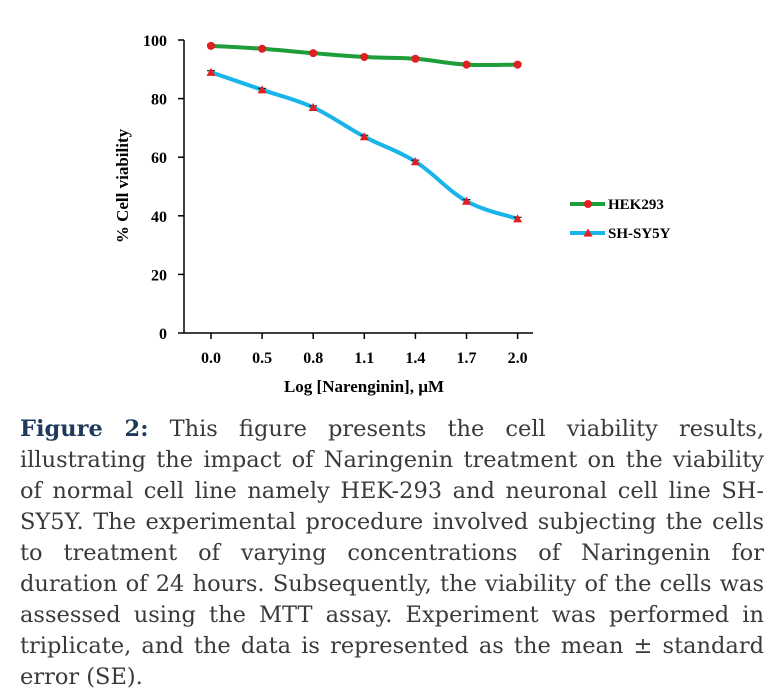  Describe the element at coordinates (364, 358) in the screenshot. I see `x-tick-label: 1.1` at that location.